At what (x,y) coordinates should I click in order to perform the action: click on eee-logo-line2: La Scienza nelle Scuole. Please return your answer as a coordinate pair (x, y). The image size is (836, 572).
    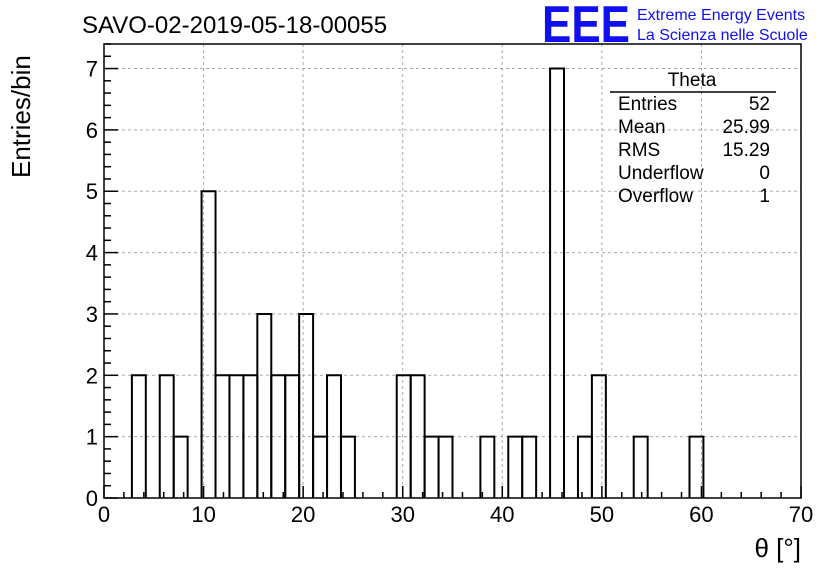
    Looking at the image, I should click on (722, 35).